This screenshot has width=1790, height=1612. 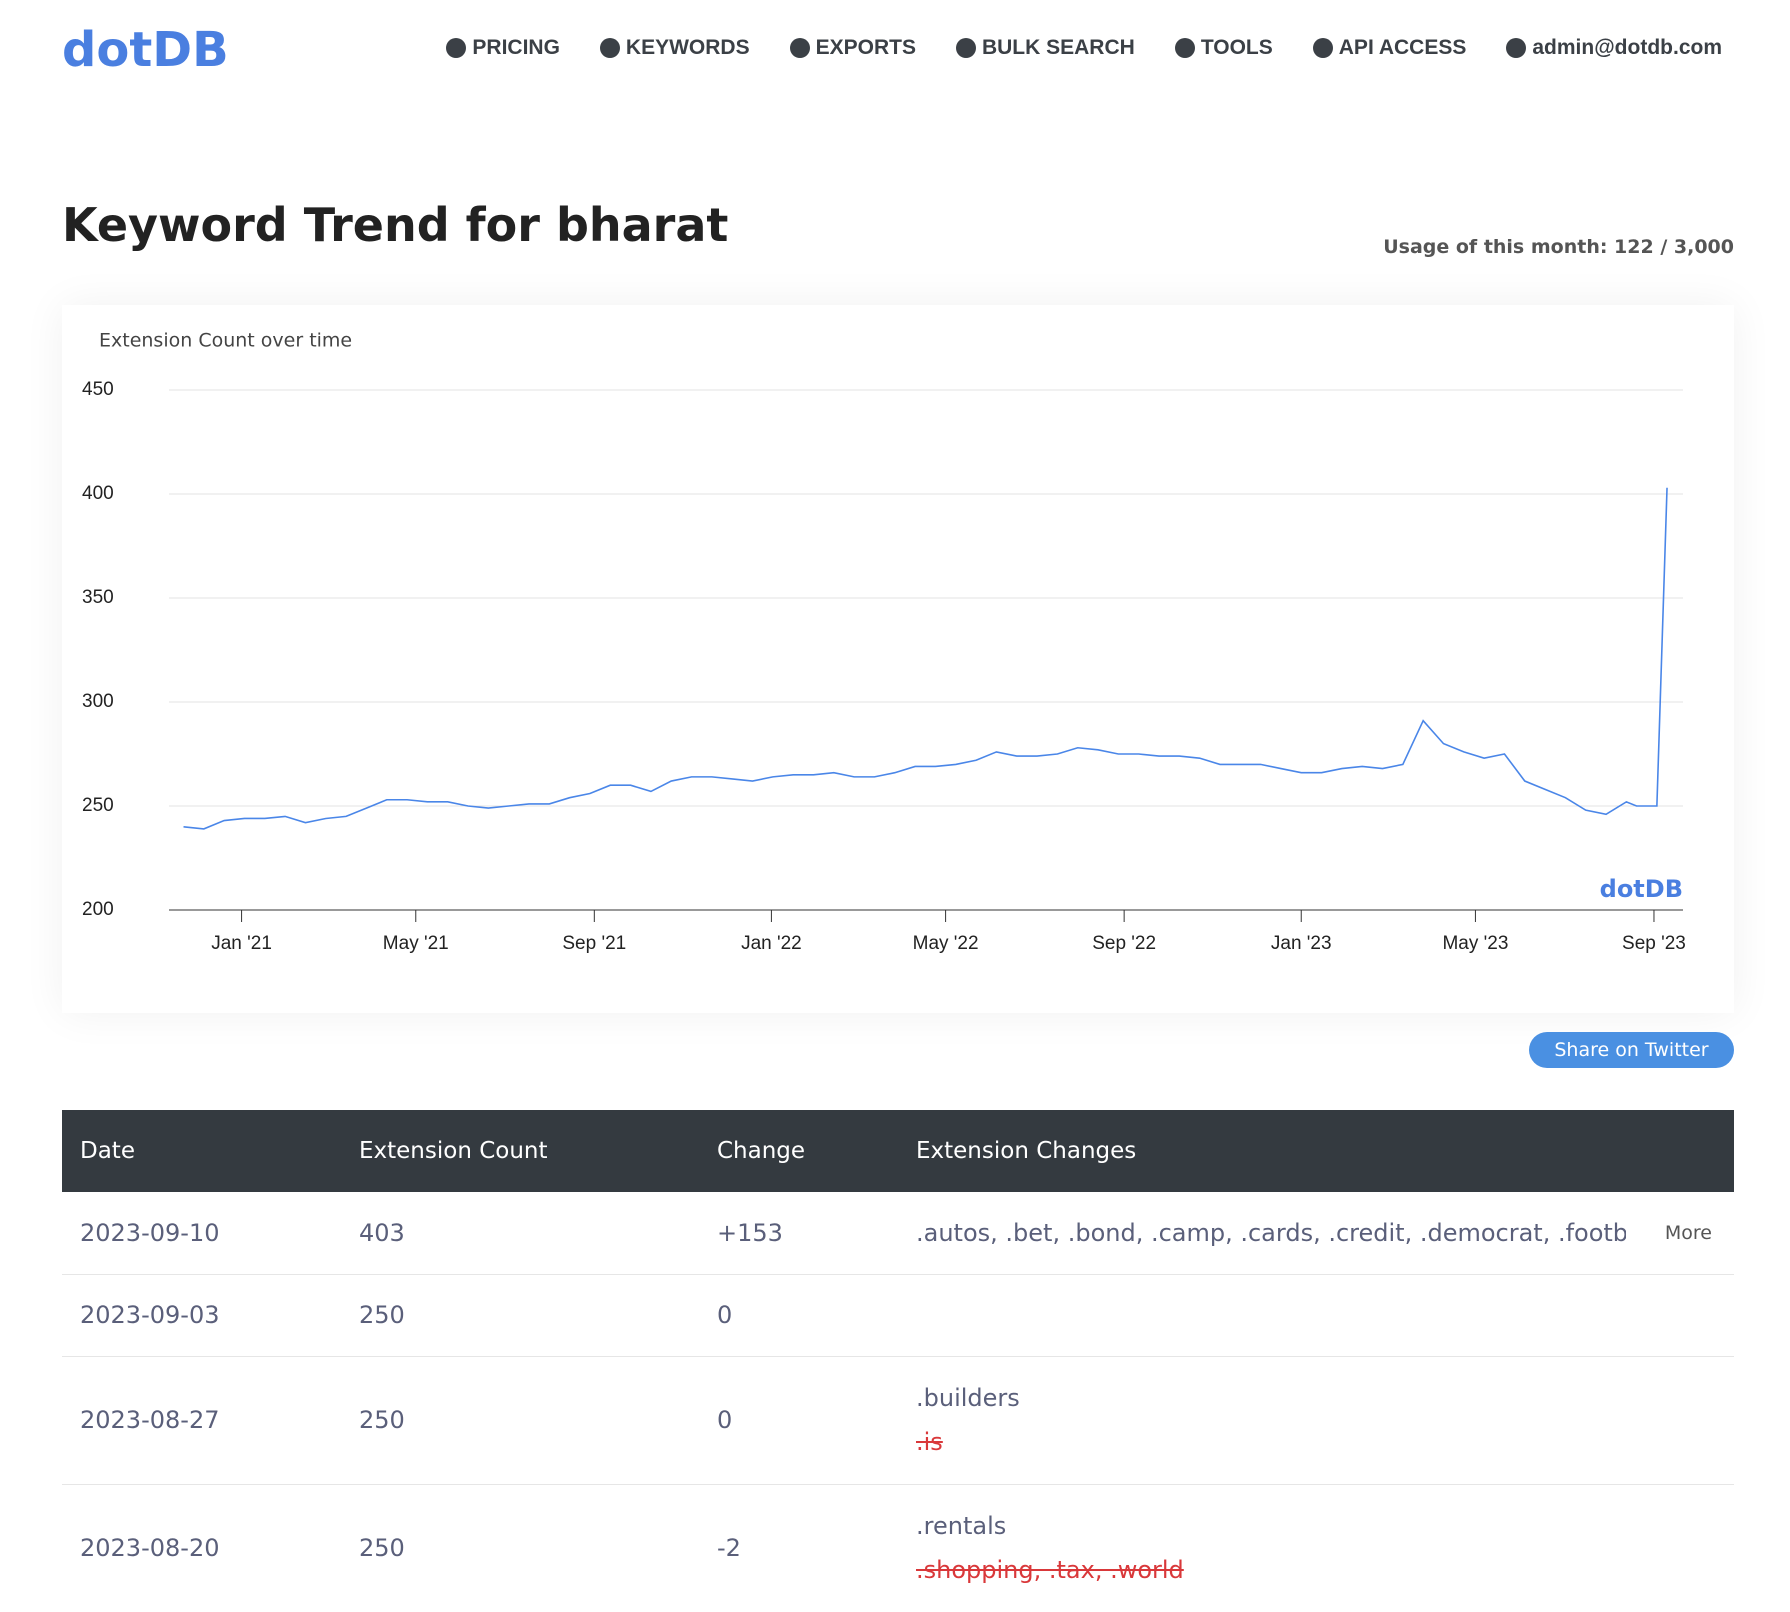 I want to click on chart-title: Extension Count over time, so click(x=225, y=341).